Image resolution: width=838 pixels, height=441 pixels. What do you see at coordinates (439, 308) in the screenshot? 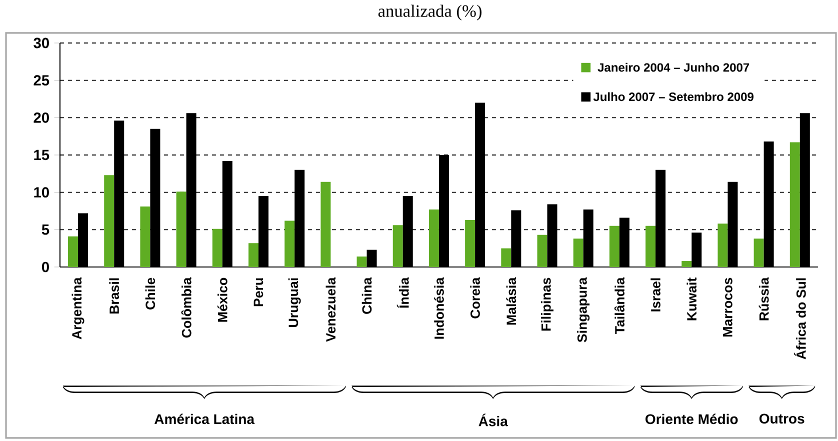
I see `x-tick-label: Indonésia` at bounding box center [439, 308].